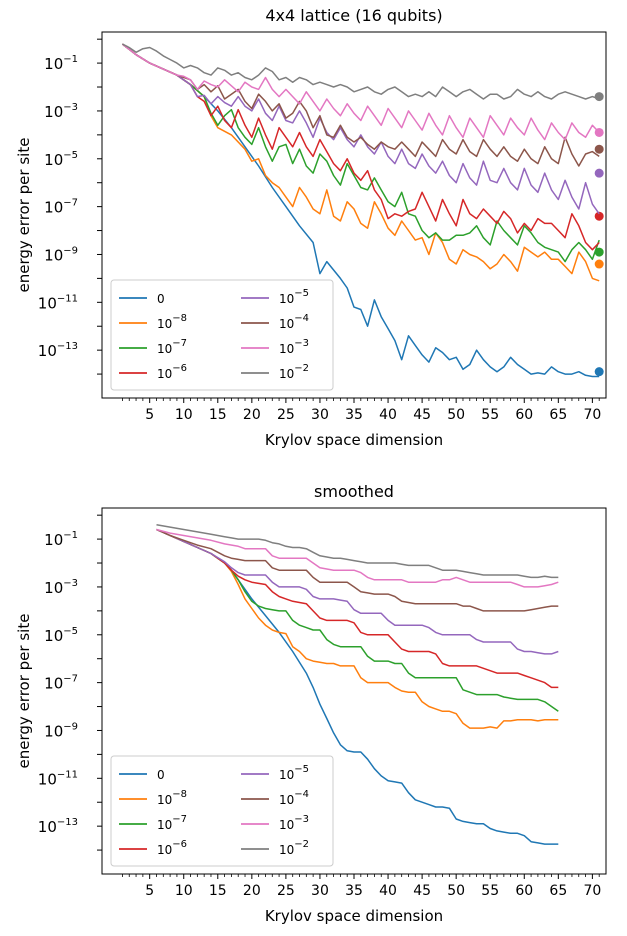  Describe the element at coordinates (354, 491) in the screenshot. I see `chart-title: smoothed` at that location.